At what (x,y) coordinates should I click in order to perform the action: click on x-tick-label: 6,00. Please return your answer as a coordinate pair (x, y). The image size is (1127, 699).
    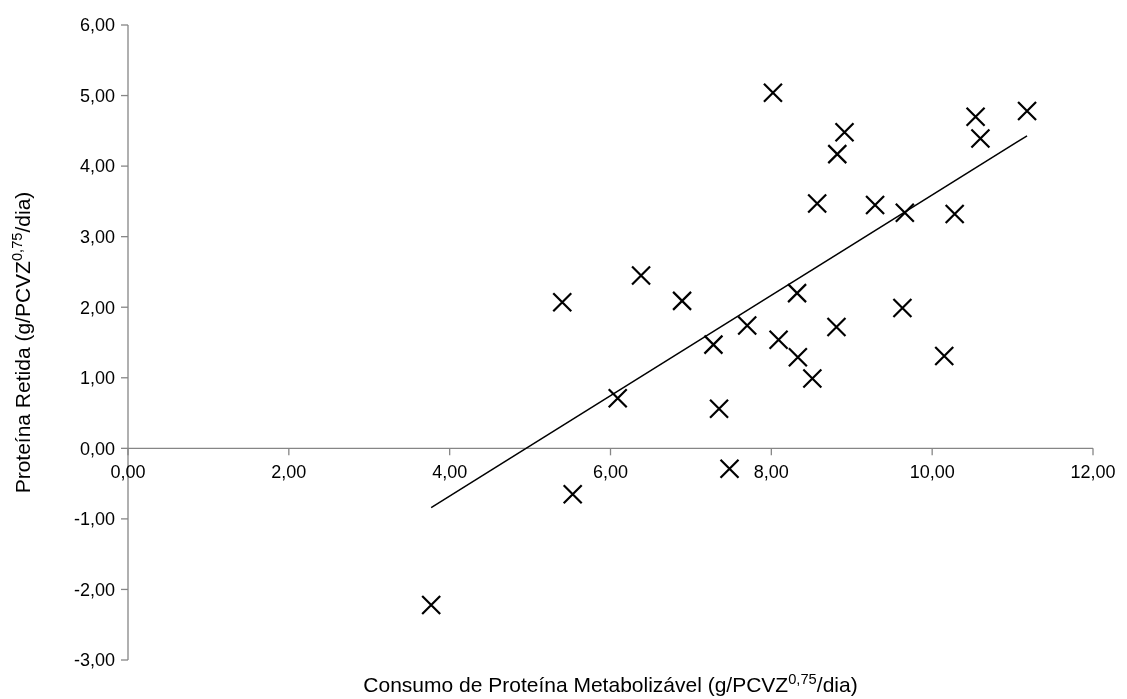
    Looking at the image, I should click on (610, 472).